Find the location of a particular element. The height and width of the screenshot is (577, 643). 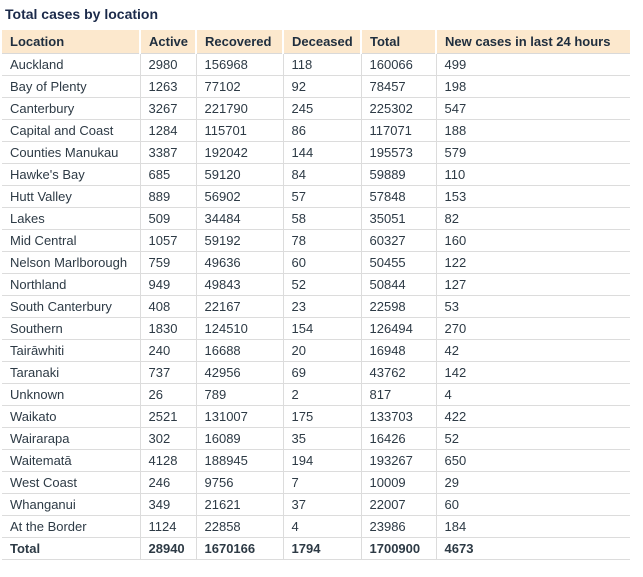

column-header-new-cases-in-last-24-hours: New cases in last 24 hours is located at coordinates (532, 42).